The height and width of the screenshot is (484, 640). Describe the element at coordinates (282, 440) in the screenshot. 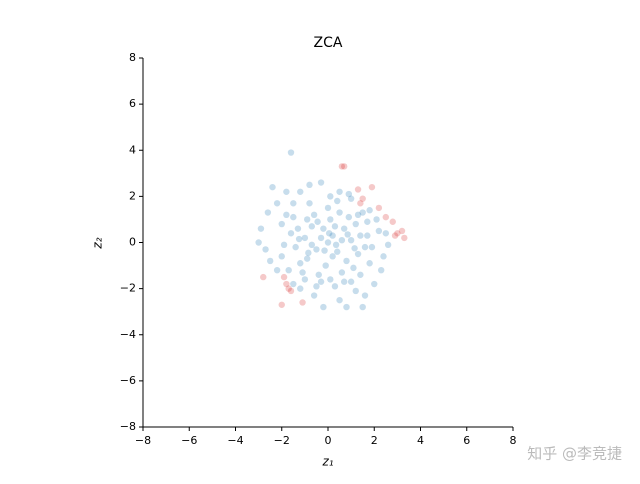

I see `x-tick-label: −2` at that location.